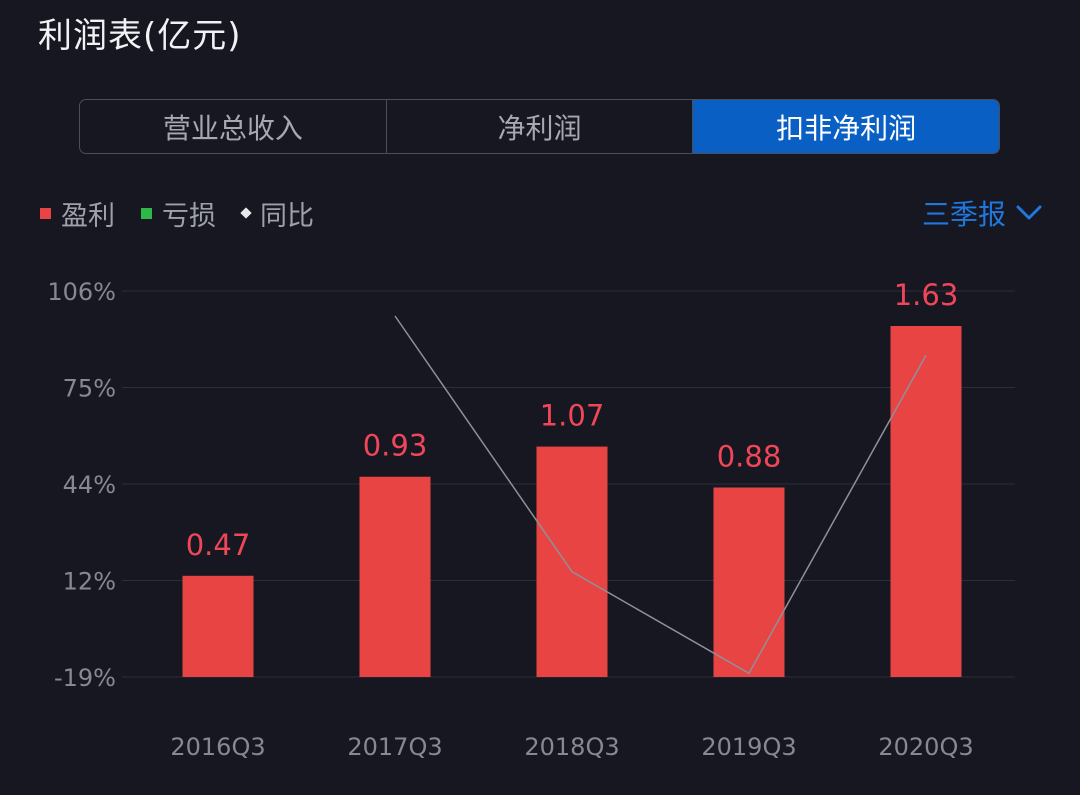 The height and width of the screenshot is (795, 1080). Describe the element at coordinates (81, 292) in the screenshot. I see `y-tick-label: 106%` at that location.